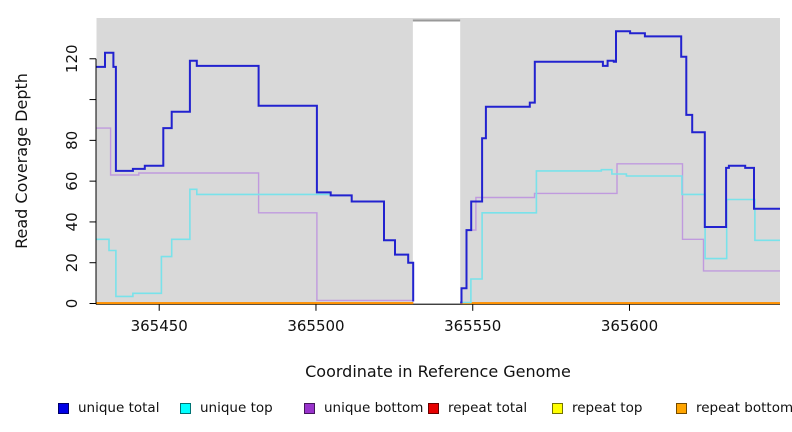 The width and height of the screenshot is (792, 432). Describe the element at coordinates (72, 221) in the screenshot. I see `y-tick-label: 40` at that location.